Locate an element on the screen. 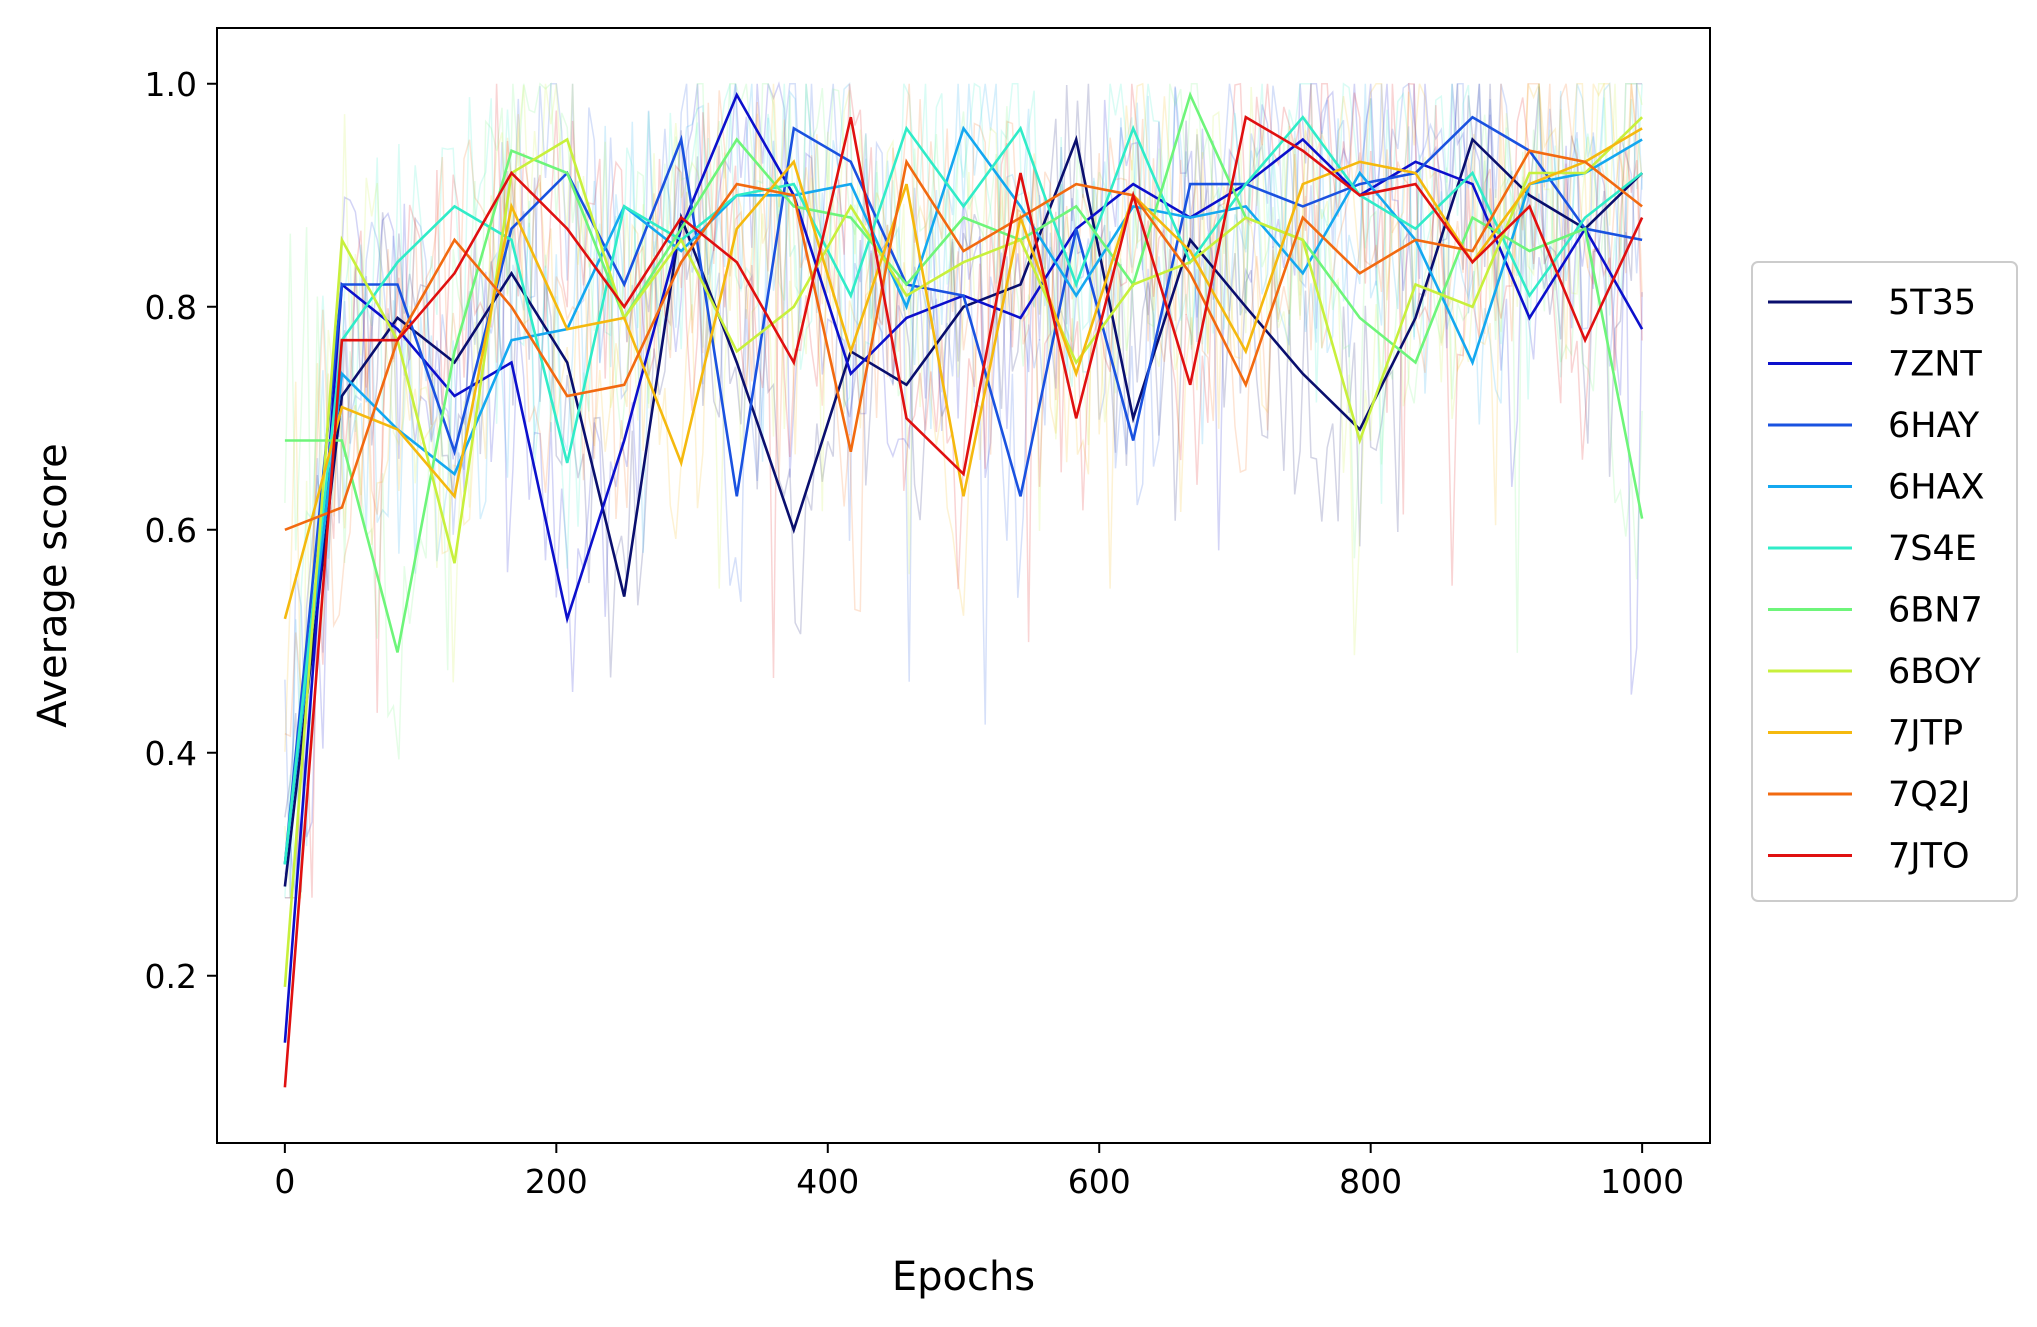 The height and width of the screenshot is (1327, 2037). legend-label-7jtp: 7JTP is located at coordinates (1925, 734).